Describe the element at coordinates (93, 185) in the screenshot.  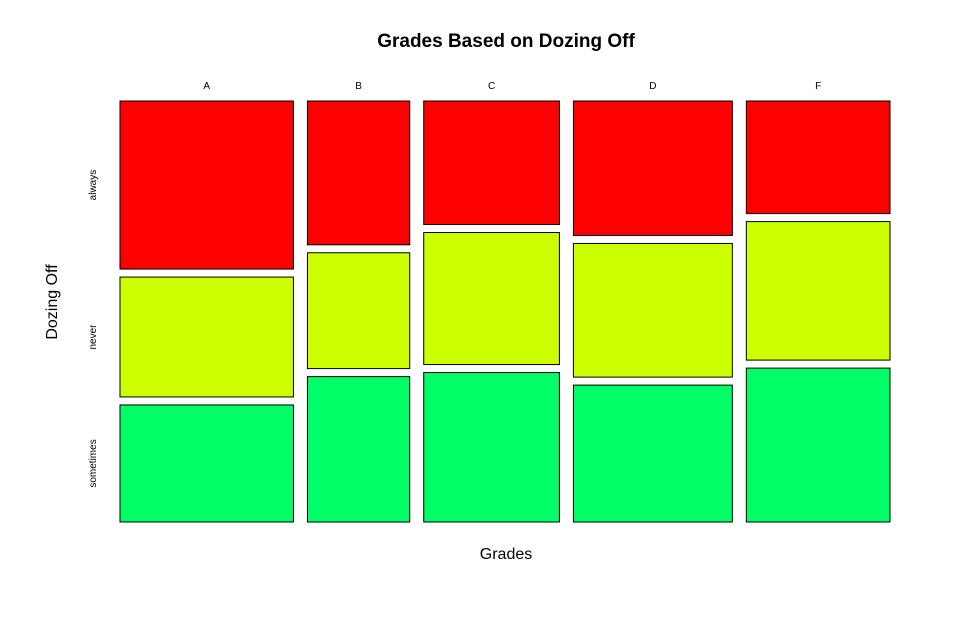
I see `y-tick-label-always: always` at that location.